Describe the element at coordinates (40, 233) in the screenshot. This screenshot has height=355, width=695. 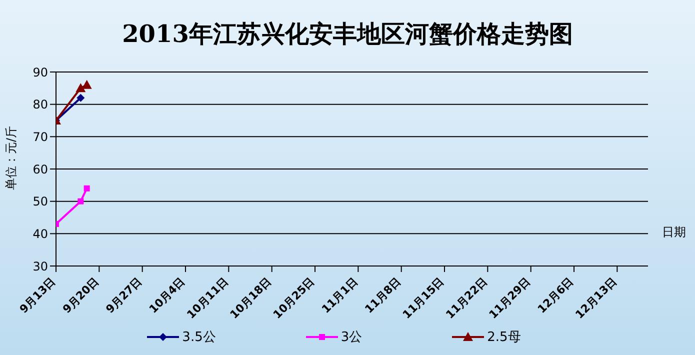
I see `y-tick-label: 40` at that location.